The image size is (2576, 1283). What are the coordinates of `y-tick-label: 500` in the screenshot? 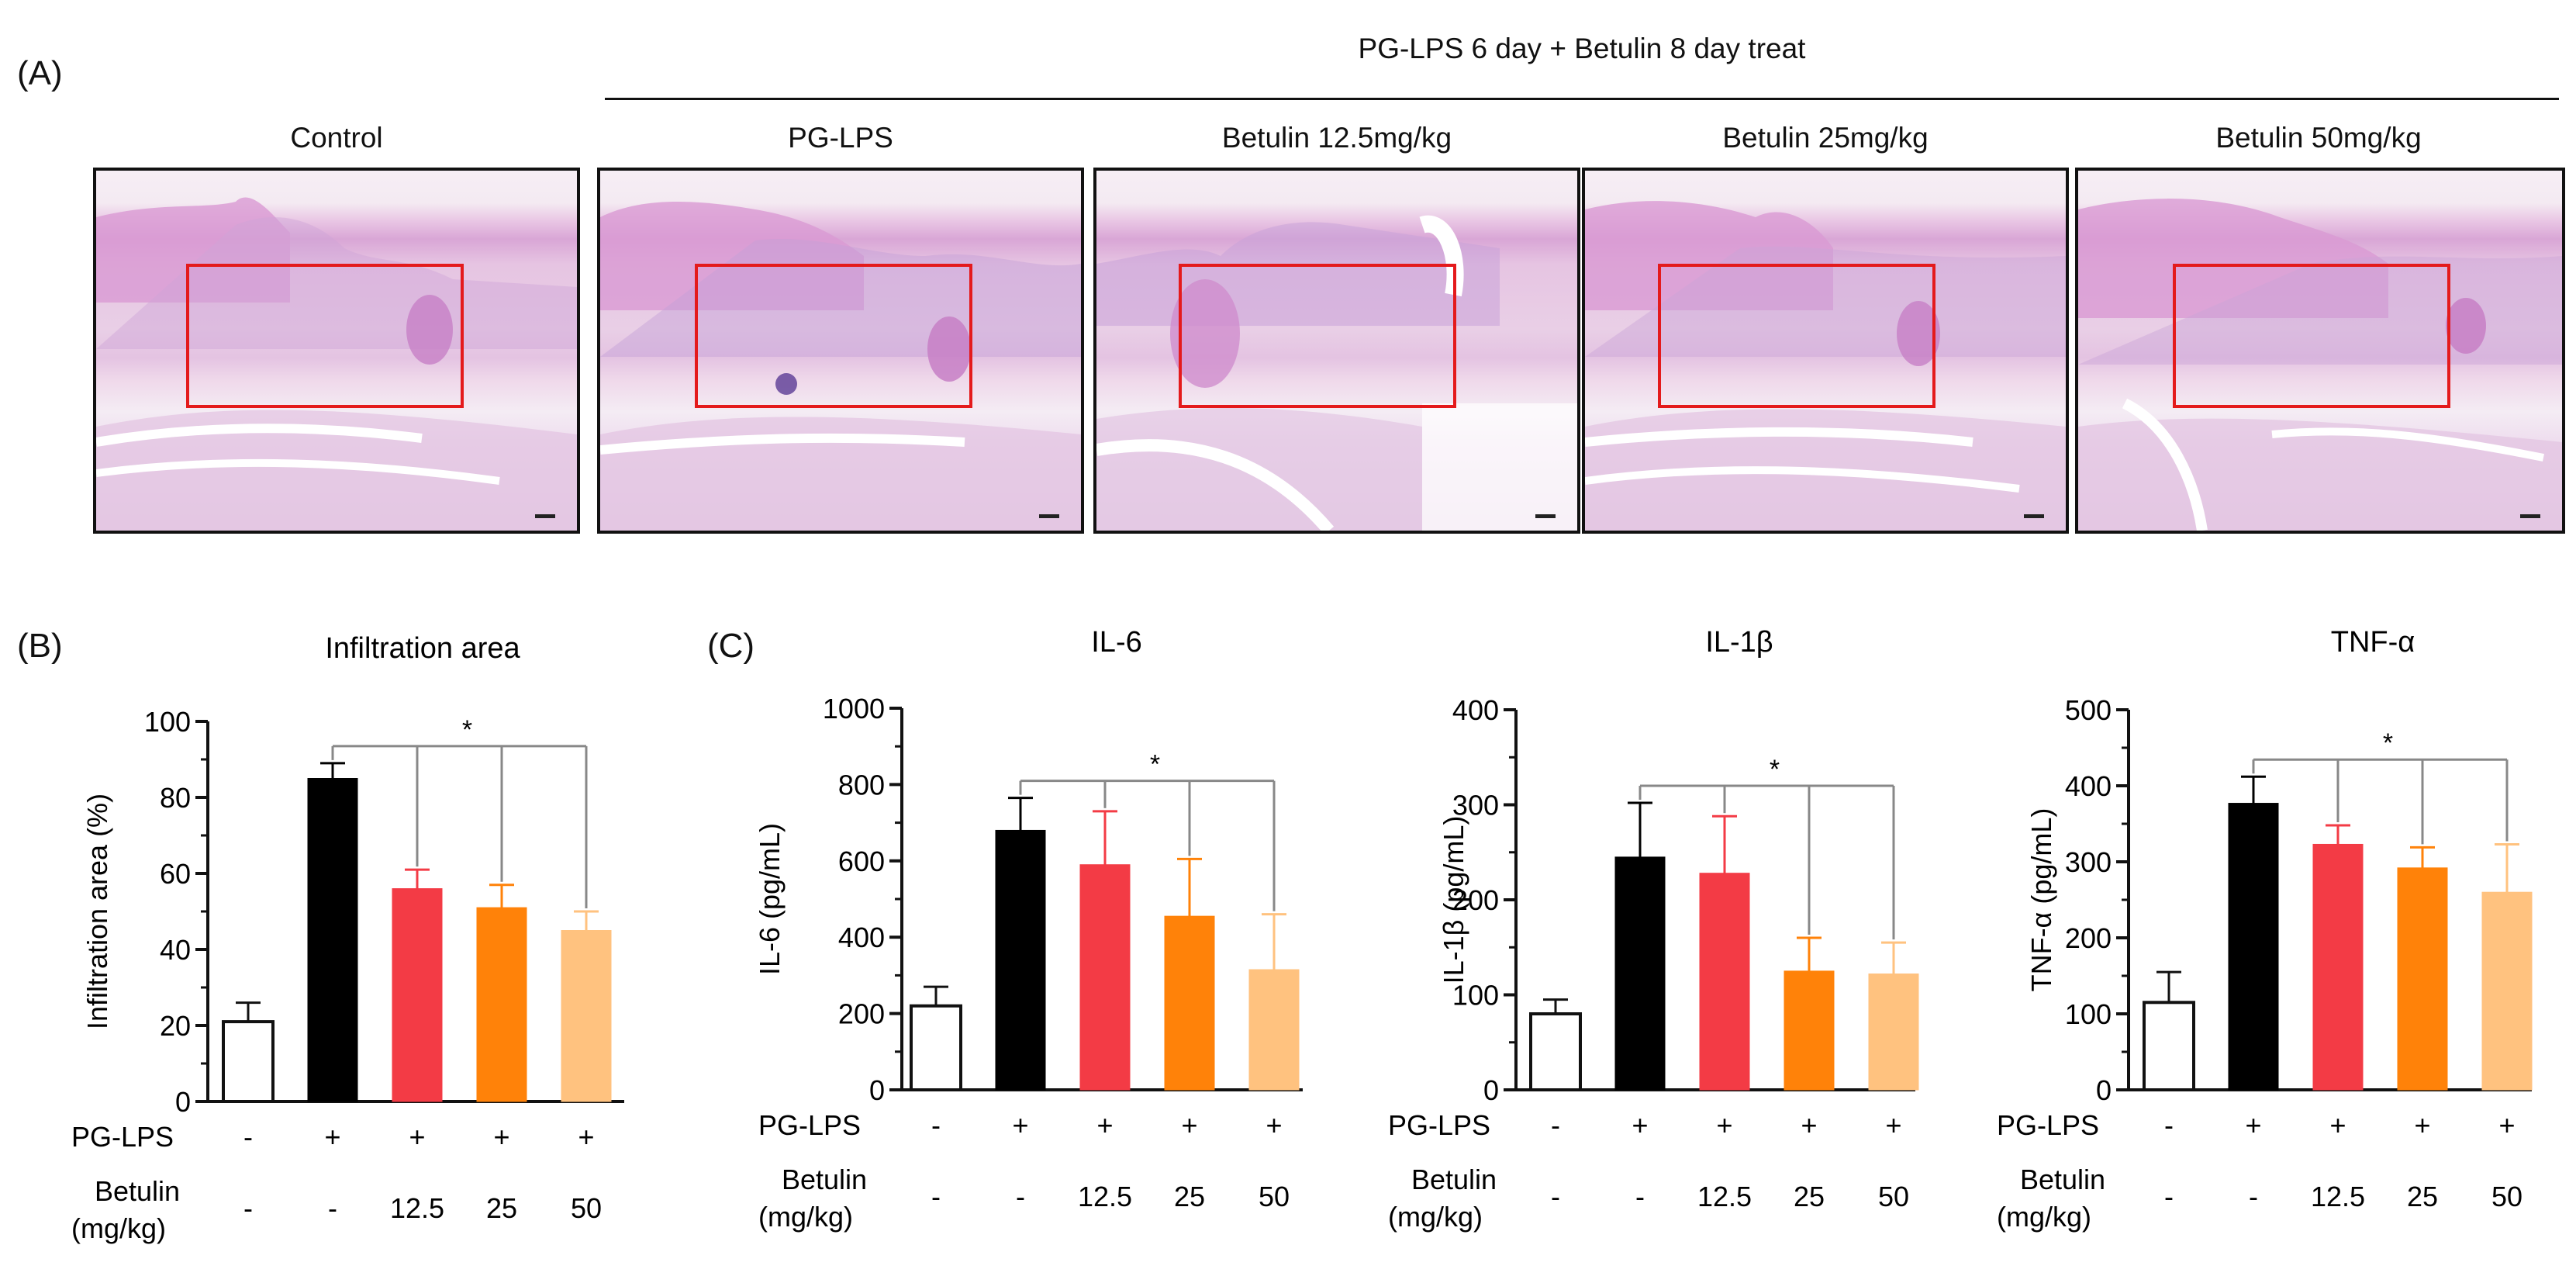 It's located at (2089, 710).